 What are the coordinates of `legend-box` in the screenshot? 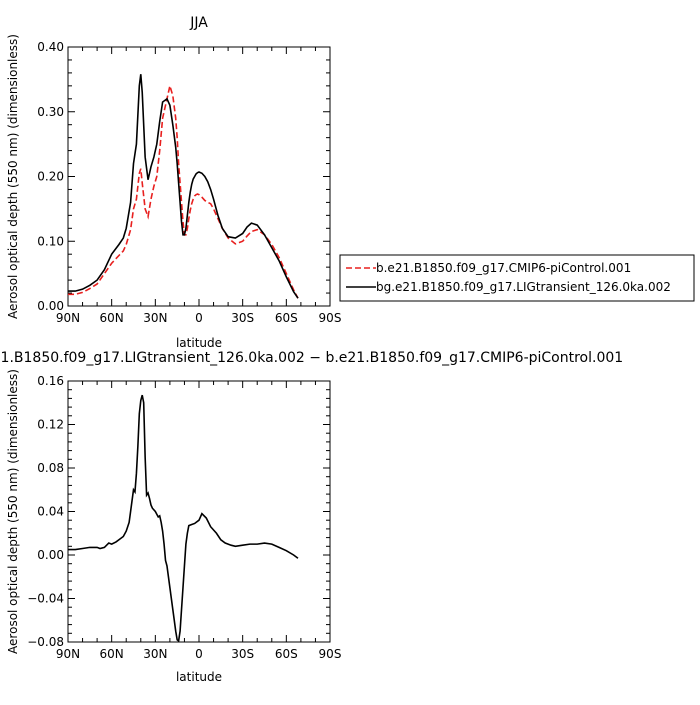 It's located at (517, 278).